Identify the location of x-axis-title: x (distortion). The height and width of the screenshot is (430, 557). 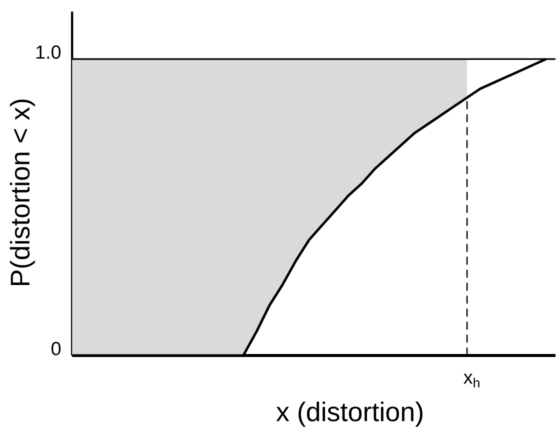
(349, 414).